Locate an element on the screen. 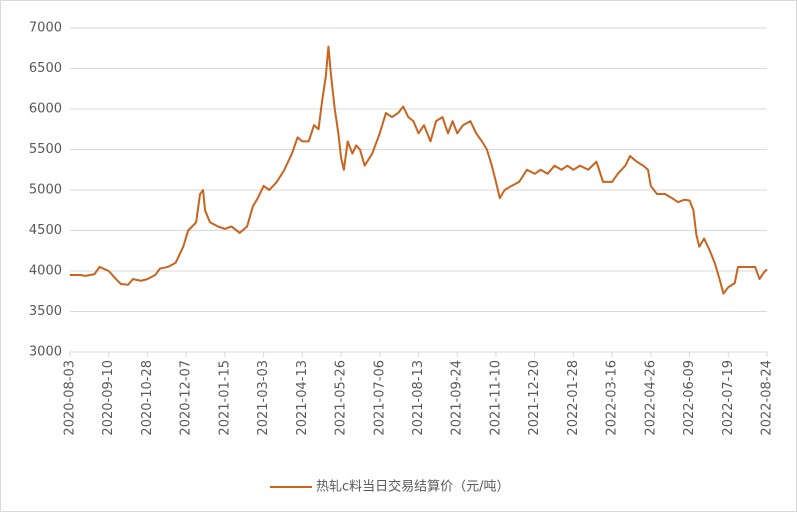  y-tick-label: 7000 is located at coordinates (45, 28).